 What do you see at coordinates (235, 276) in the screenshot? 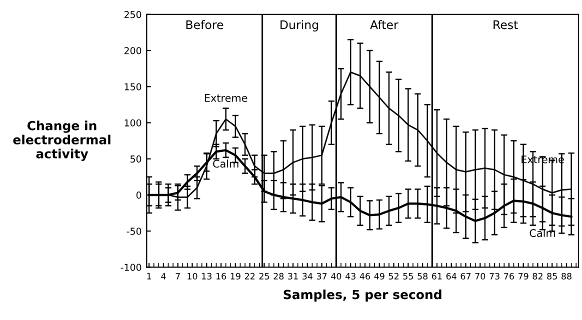
I see `x-tick-label: 19` at bounding box center [235, 276].